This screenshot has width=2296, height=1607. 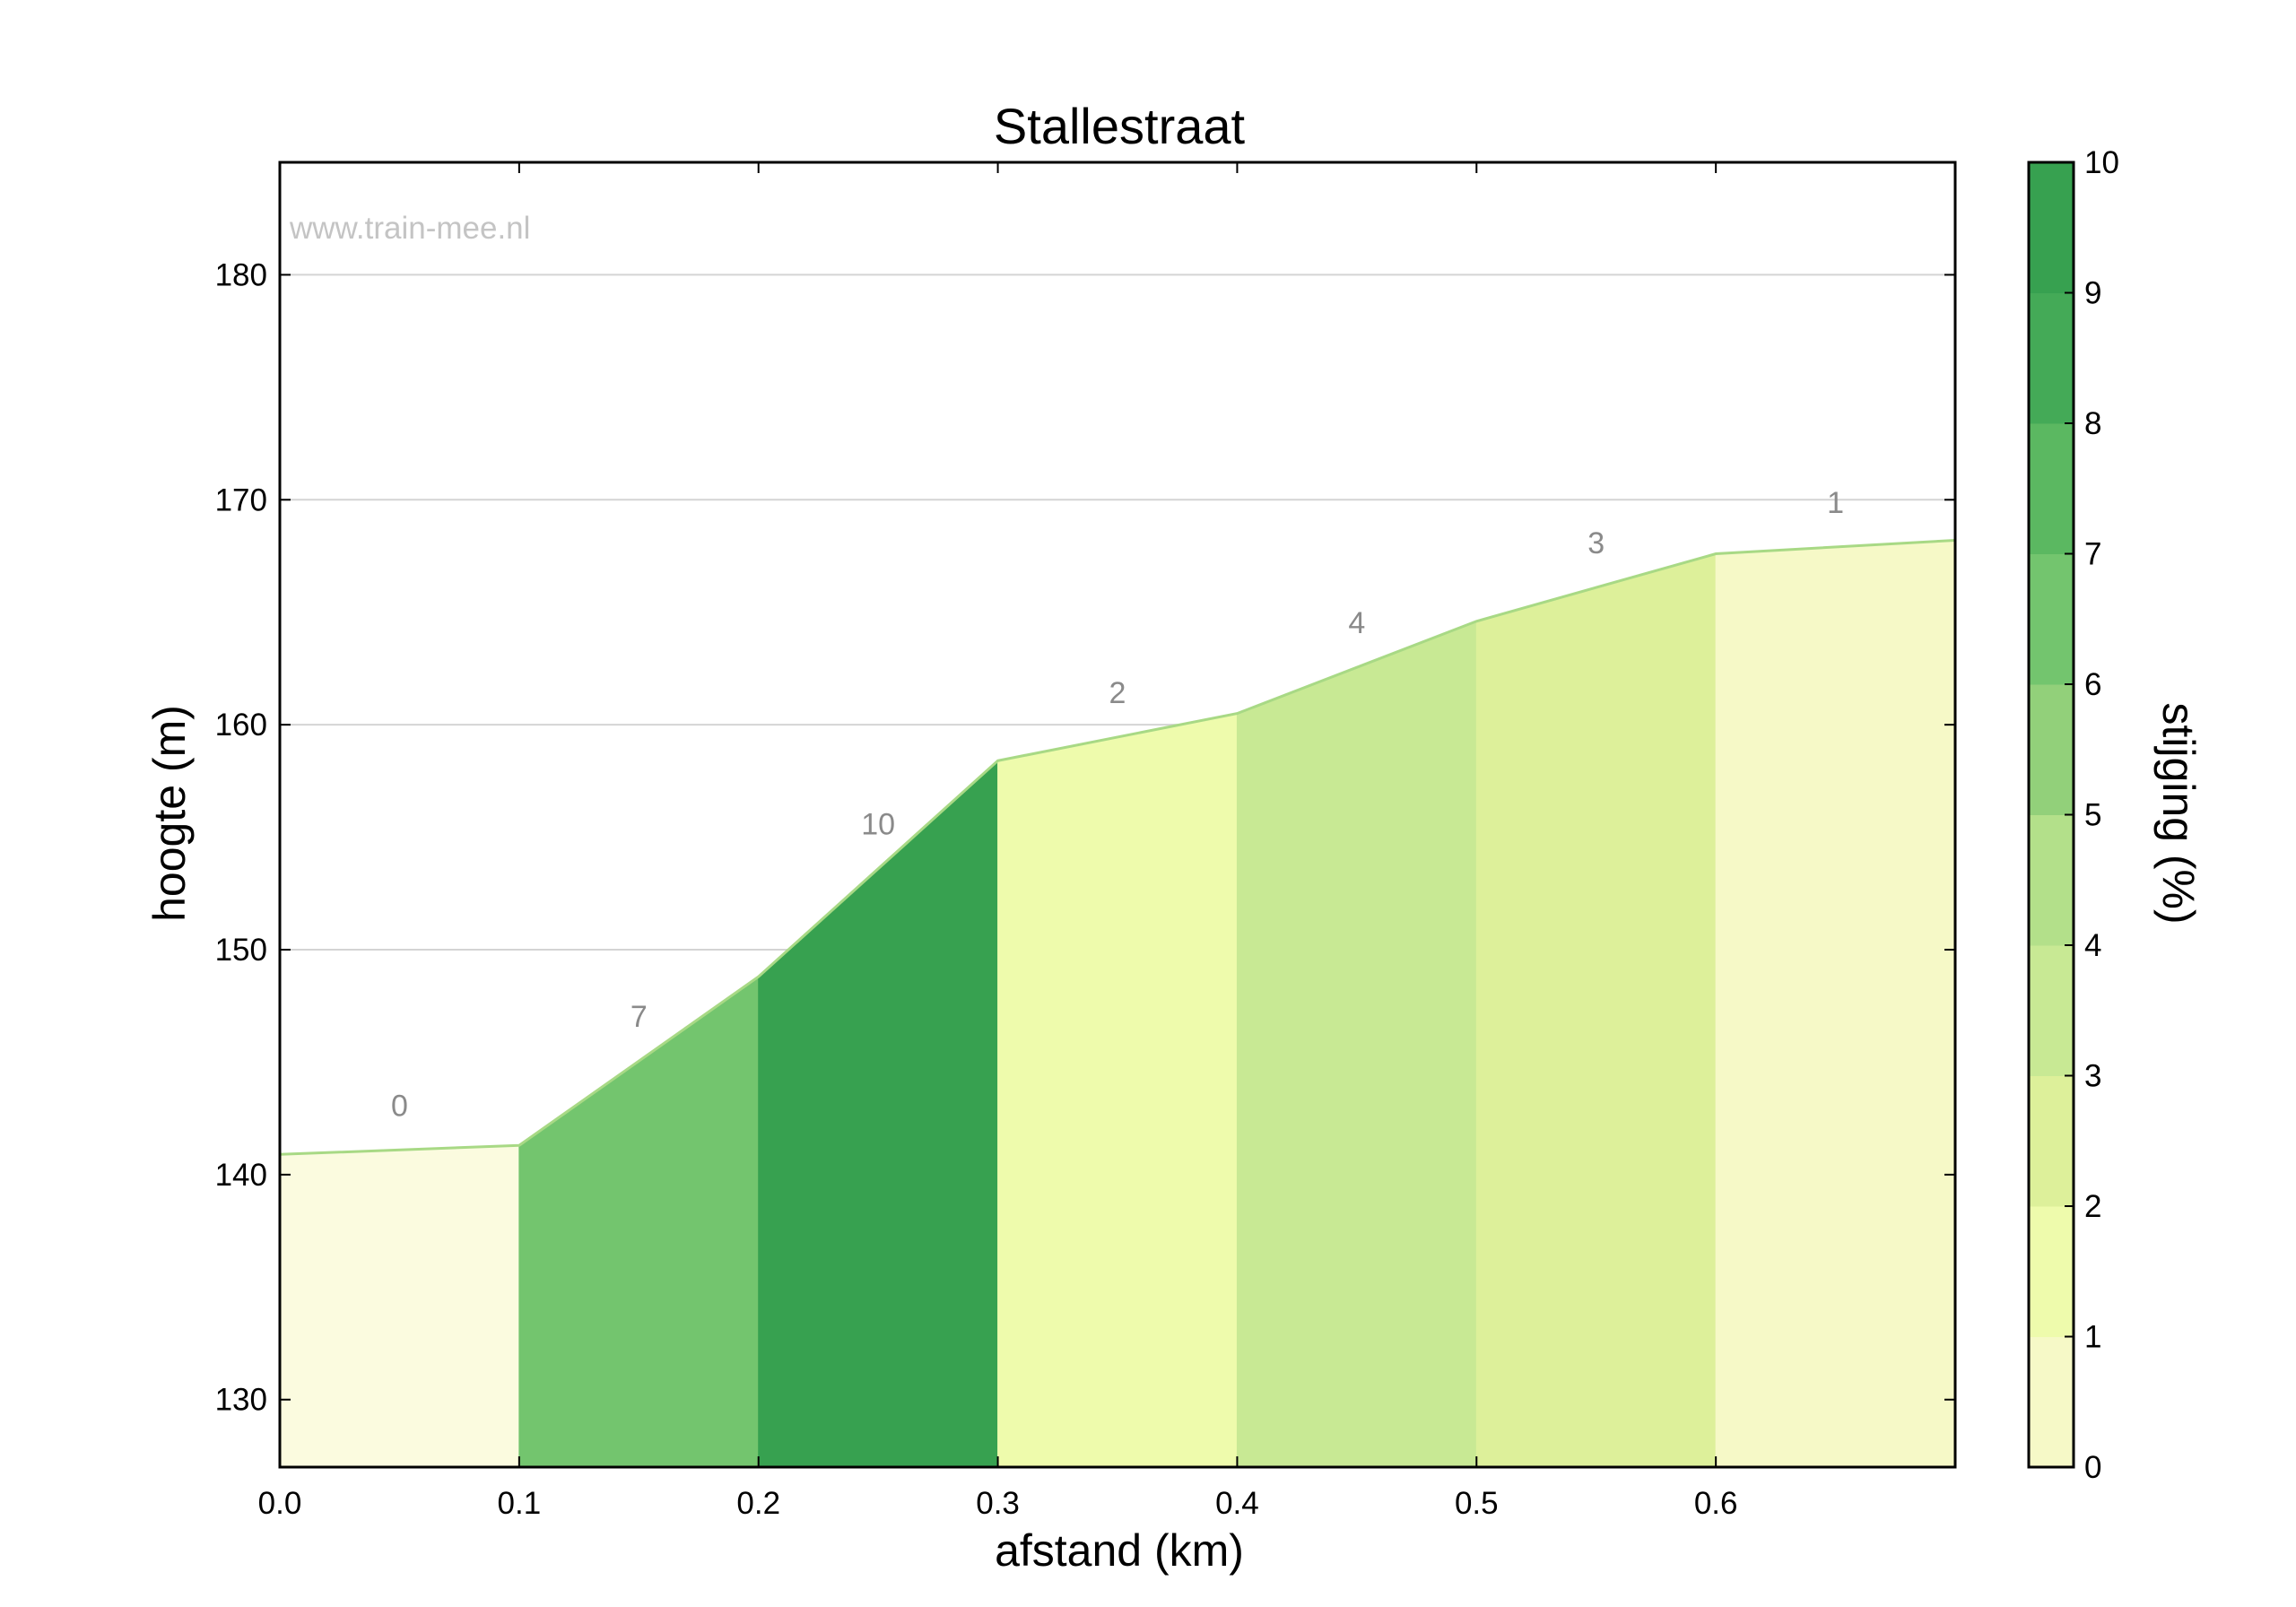 What do you see at coordinates (878, 825) in the screenshot?
I see `gradient-label-2: 10` at bounding box center [878, 825].